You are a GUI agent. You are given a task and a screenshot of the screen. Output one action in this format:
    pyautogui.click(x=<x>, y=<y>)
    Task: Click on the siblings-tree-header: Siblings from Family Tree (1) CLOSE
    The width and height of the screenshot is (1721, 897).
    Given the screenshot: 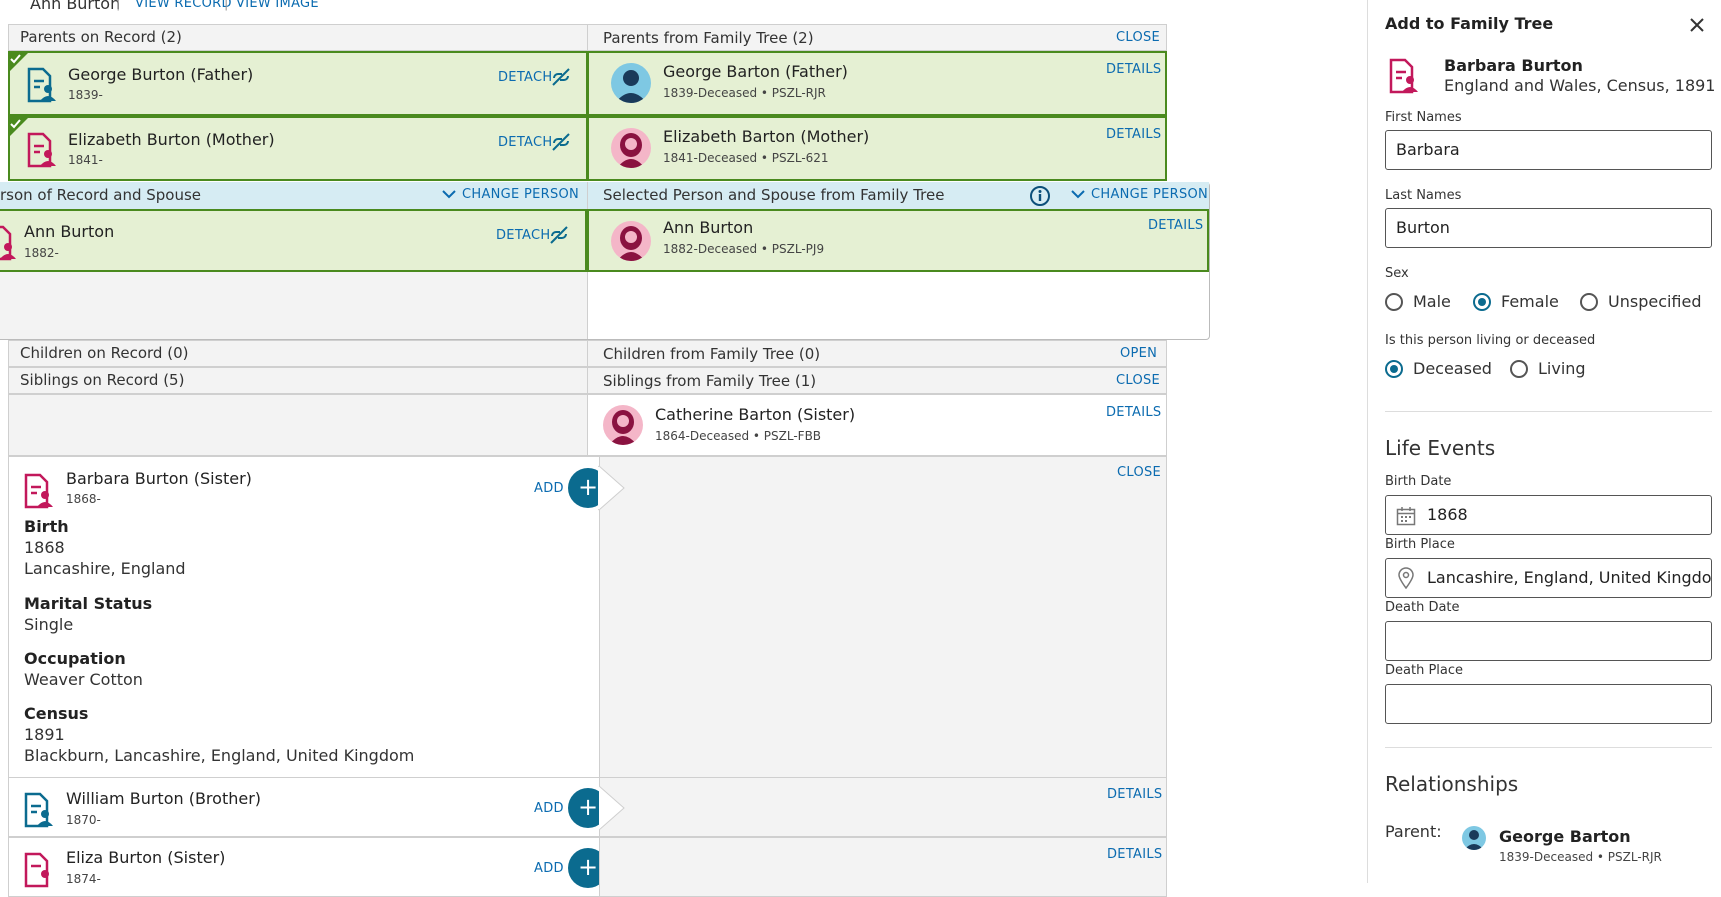 What is the action you would take?
    pyautogui.click(x=877, y=380)
    